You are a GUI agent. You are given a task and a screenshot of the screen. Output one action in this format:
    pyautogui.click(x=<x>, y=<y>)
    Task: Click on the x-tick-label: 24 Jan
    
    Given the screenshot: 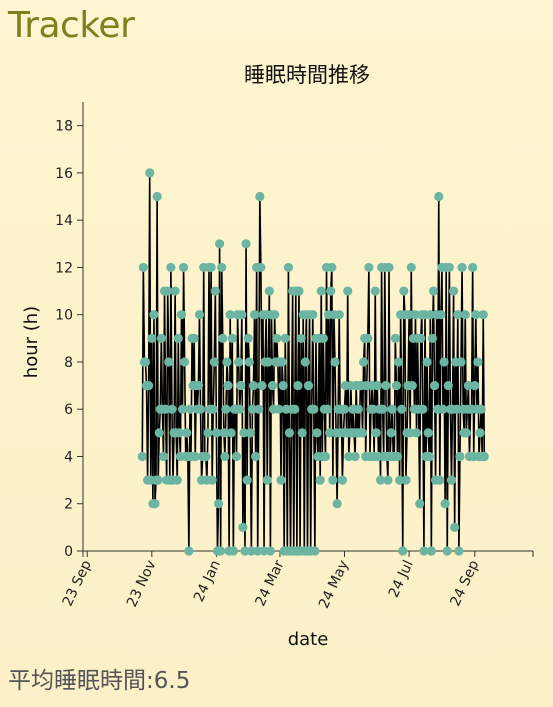 What is the action you would take?
    pyautogui.click(x=207, y=581)
    